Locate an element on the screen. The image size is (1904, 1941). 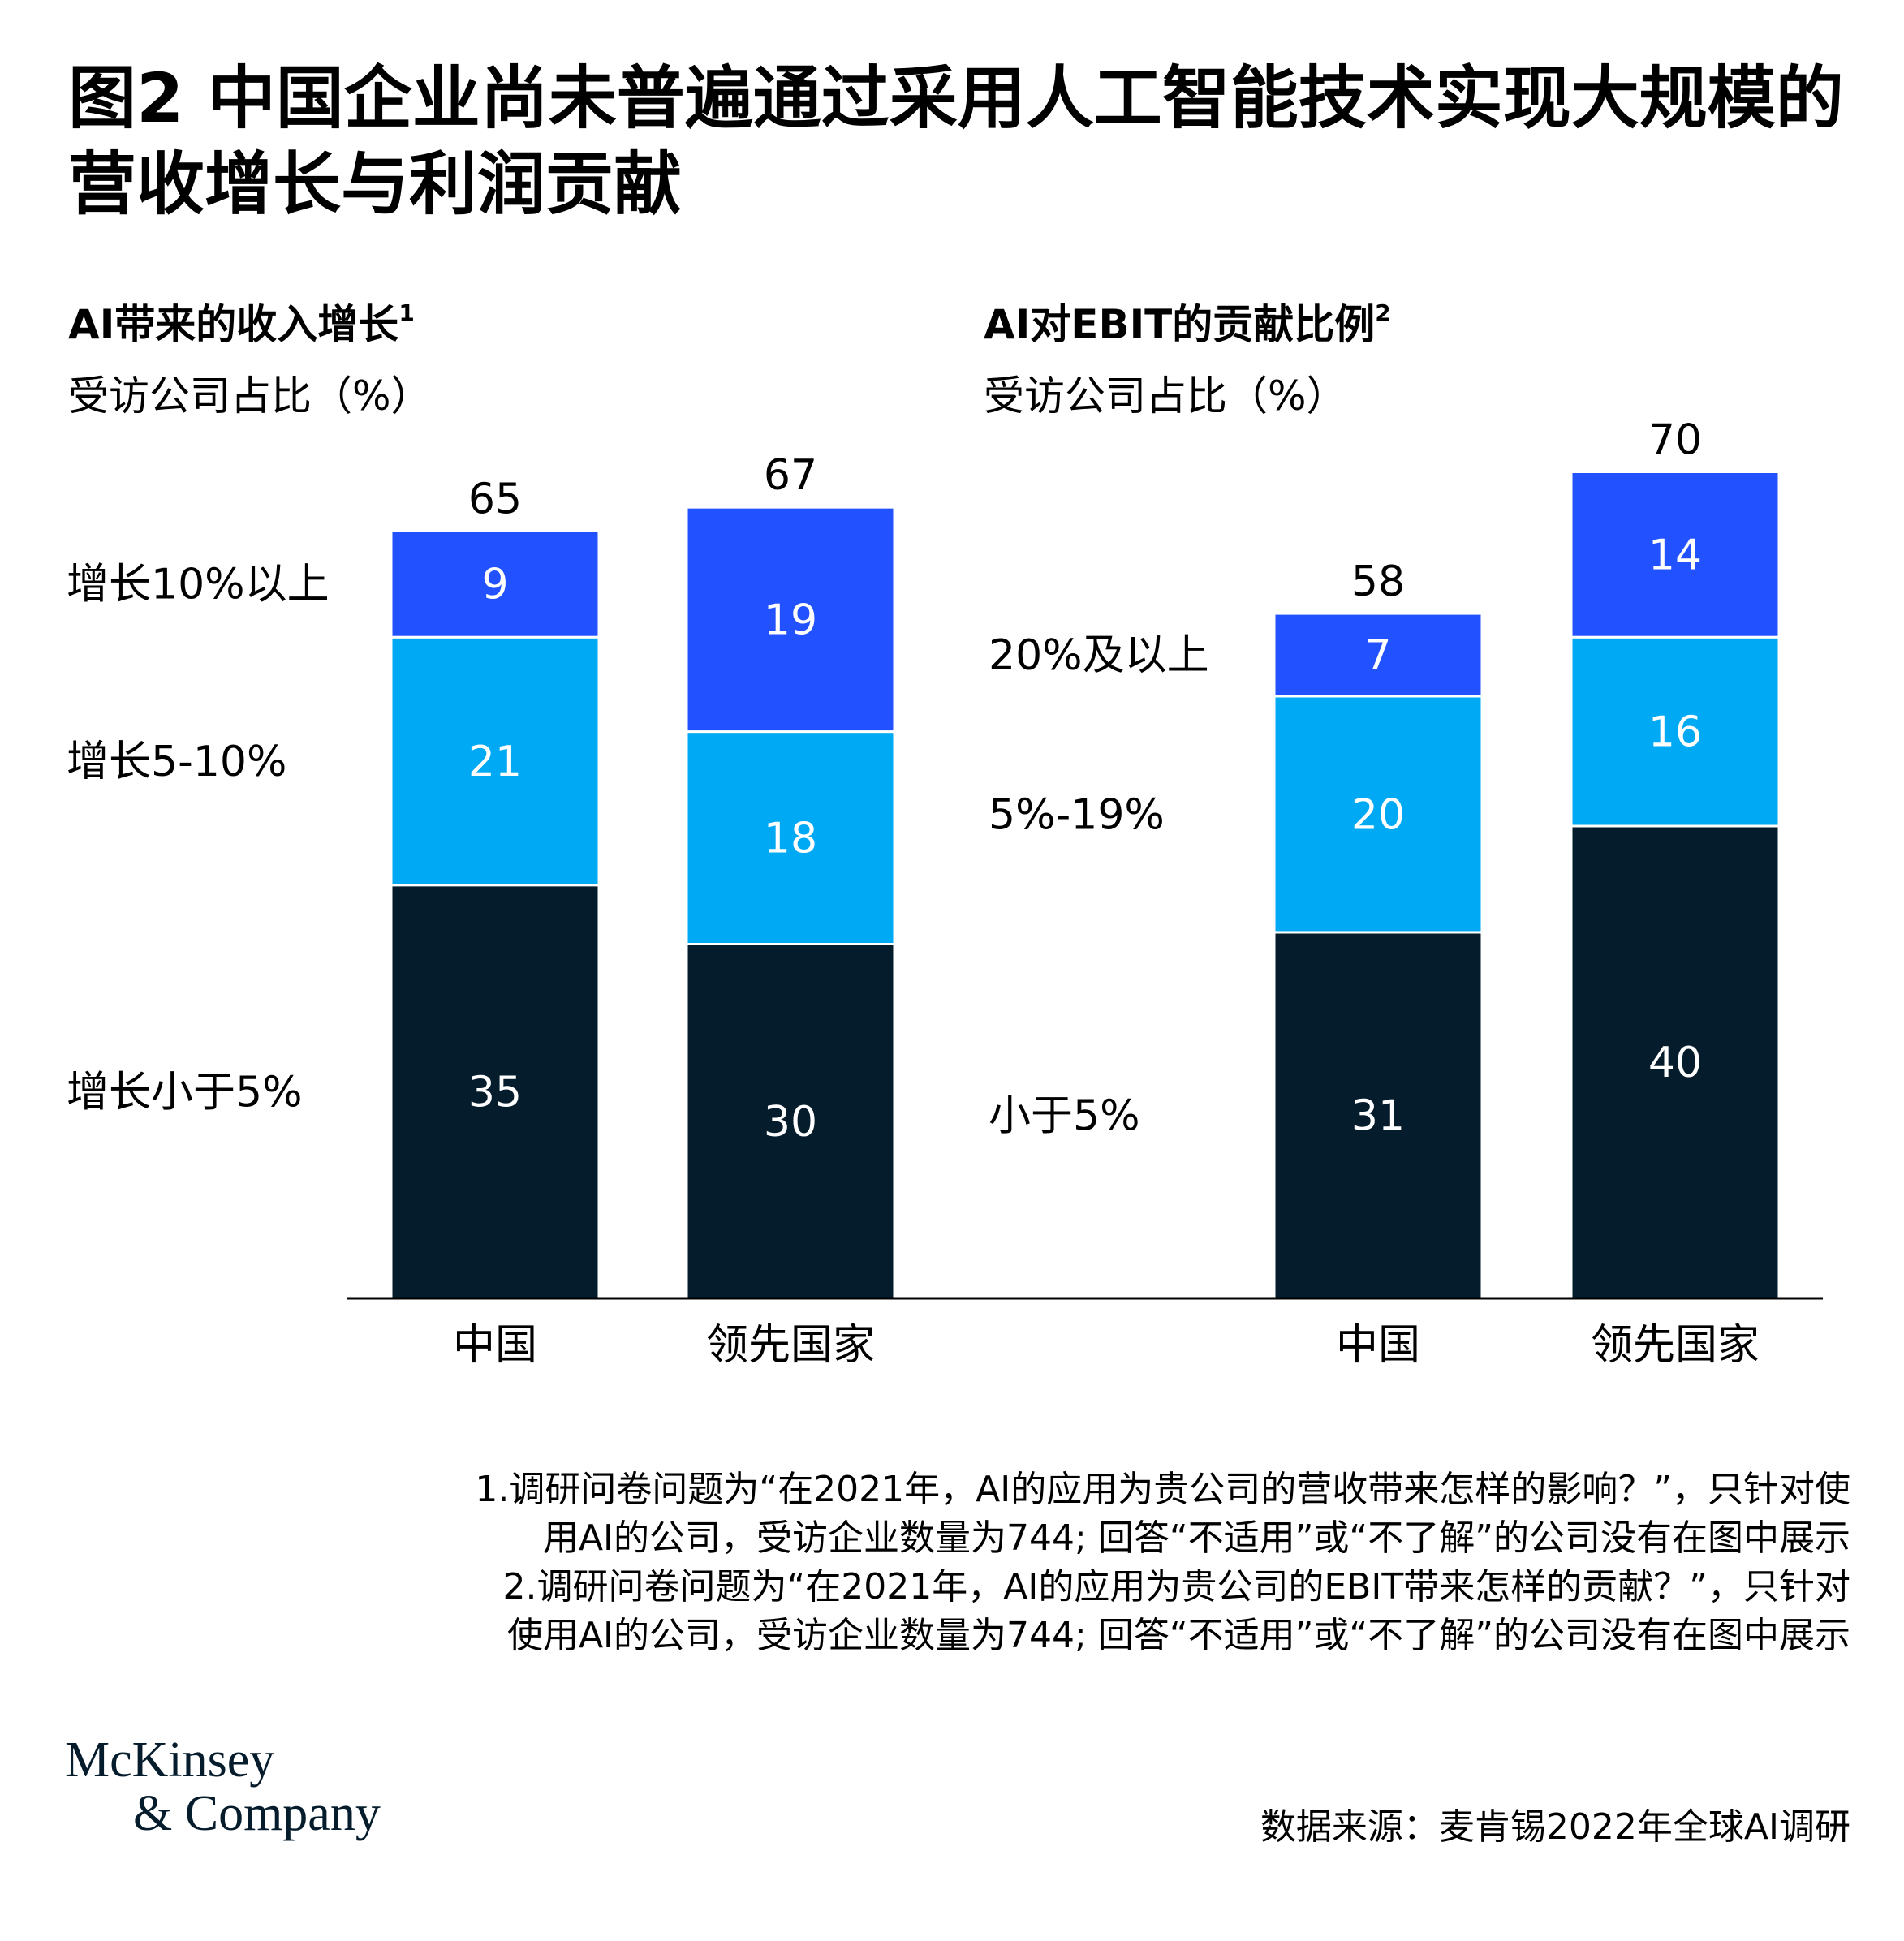
ebit-chart-title: AI对EBIT的贡献比例2 is located at coordinates (1187, 324).